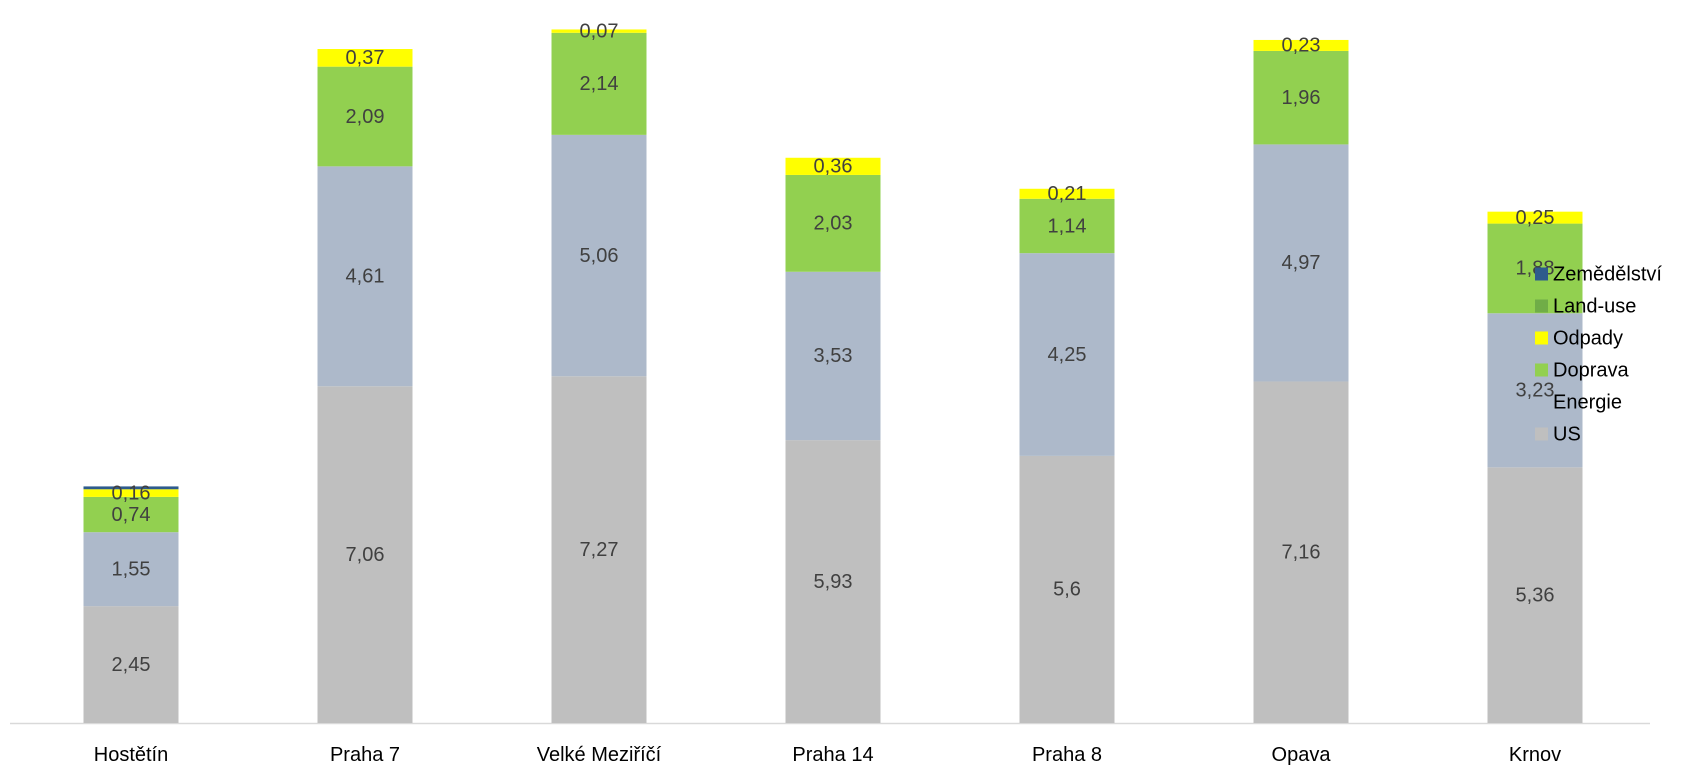  Describe the element at coordinates (131, 754) in the screenshot. I see `category-label: Hostětín` at that location.